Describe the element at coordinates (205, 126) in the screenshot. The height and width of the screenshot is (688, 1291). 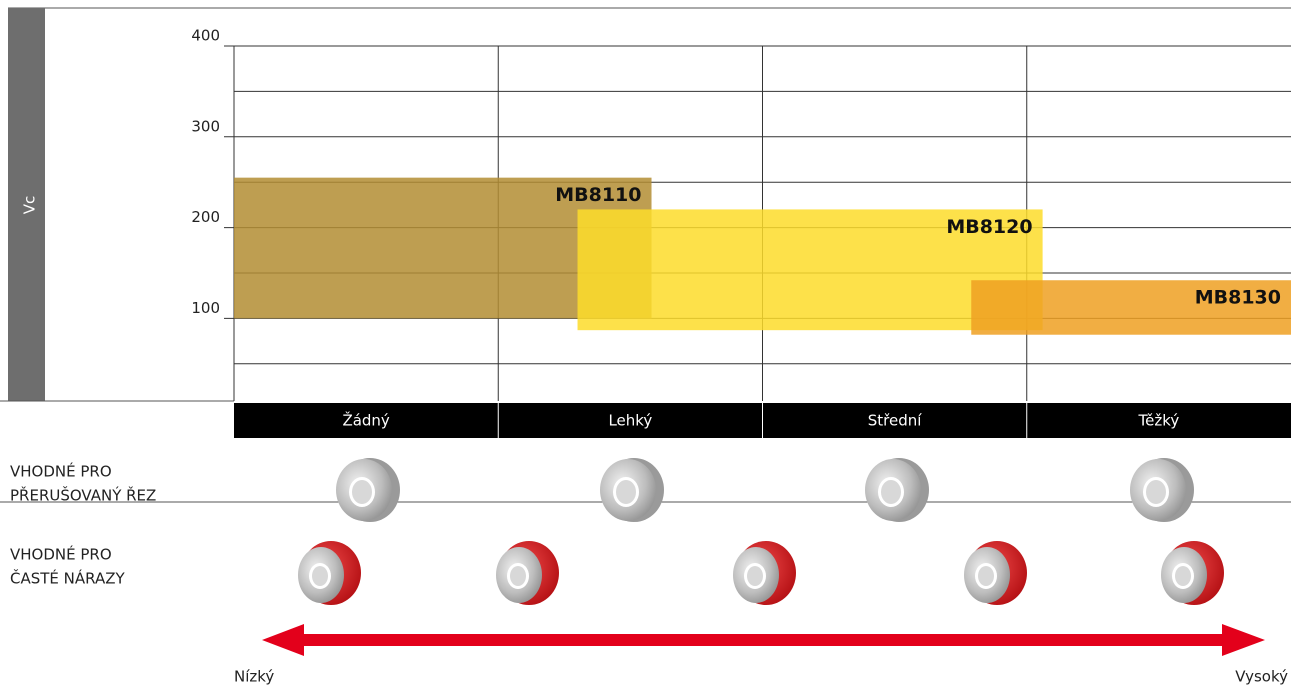
I see `y-tick-label: 300` at that location.